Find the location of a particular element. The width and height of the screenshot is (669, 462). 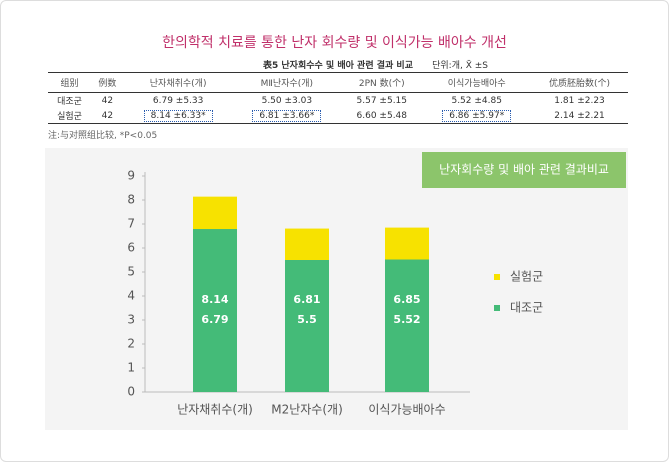

y-tick-label: 4 is located at coordinates (131, 296).